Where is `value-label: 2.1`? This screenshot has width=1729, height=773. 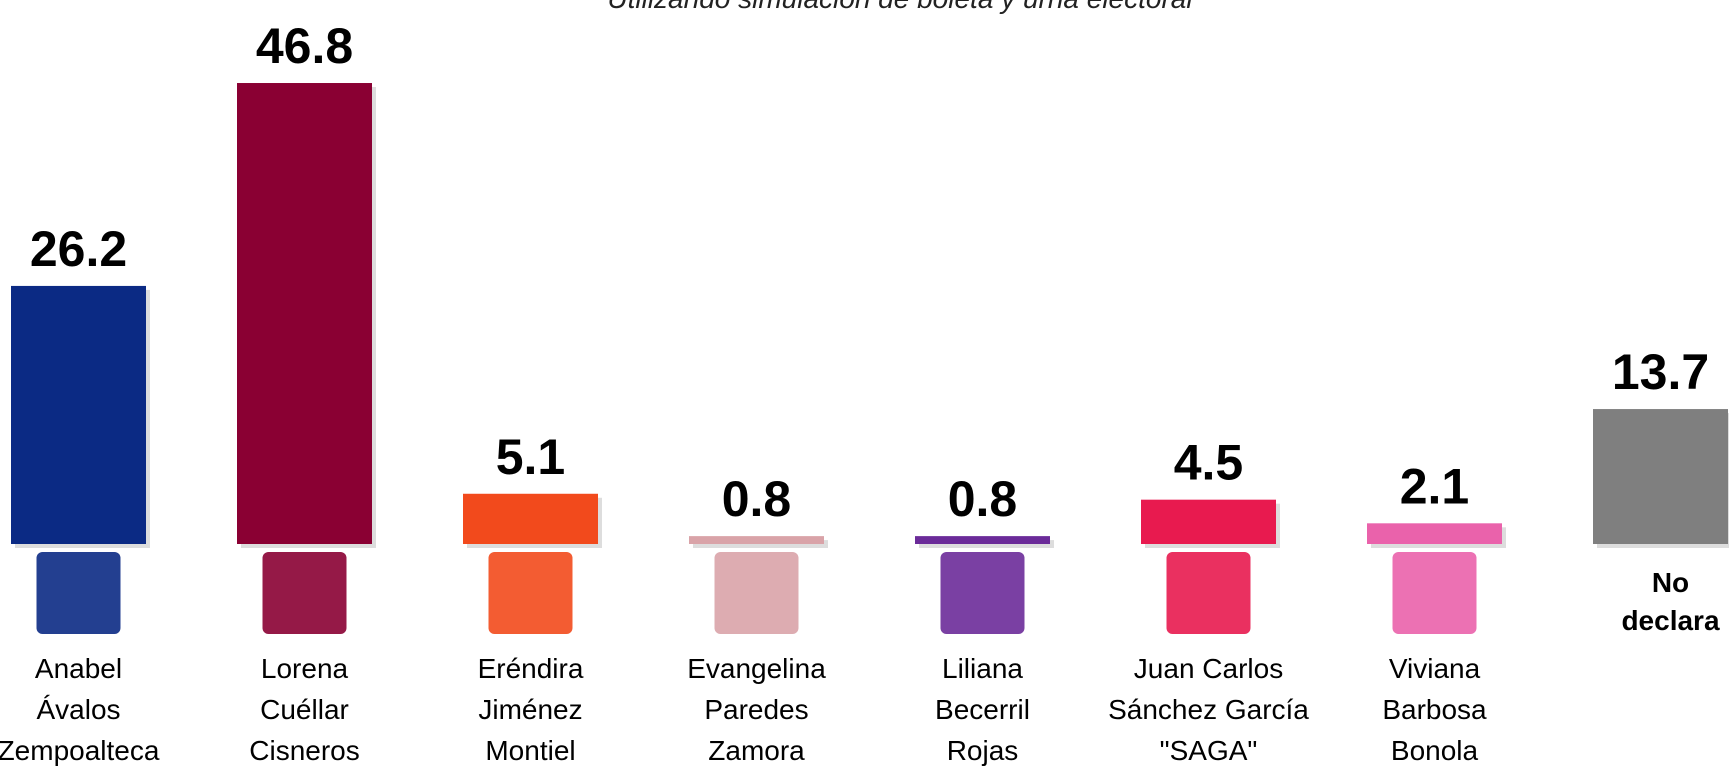 value-label: 2.1 is located at coordinates (1435, 486).